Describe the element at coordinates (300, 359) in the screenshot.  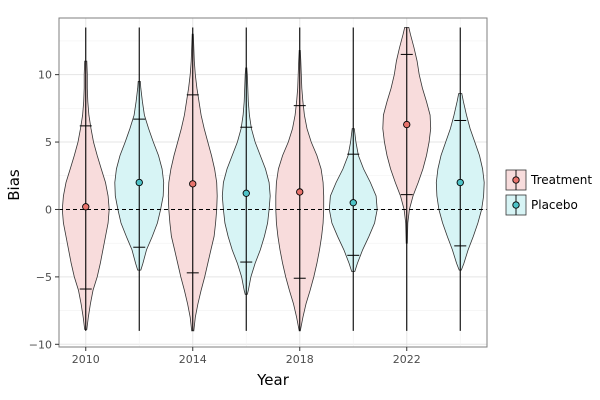
I see `x-tick-label: 2018` at that location.